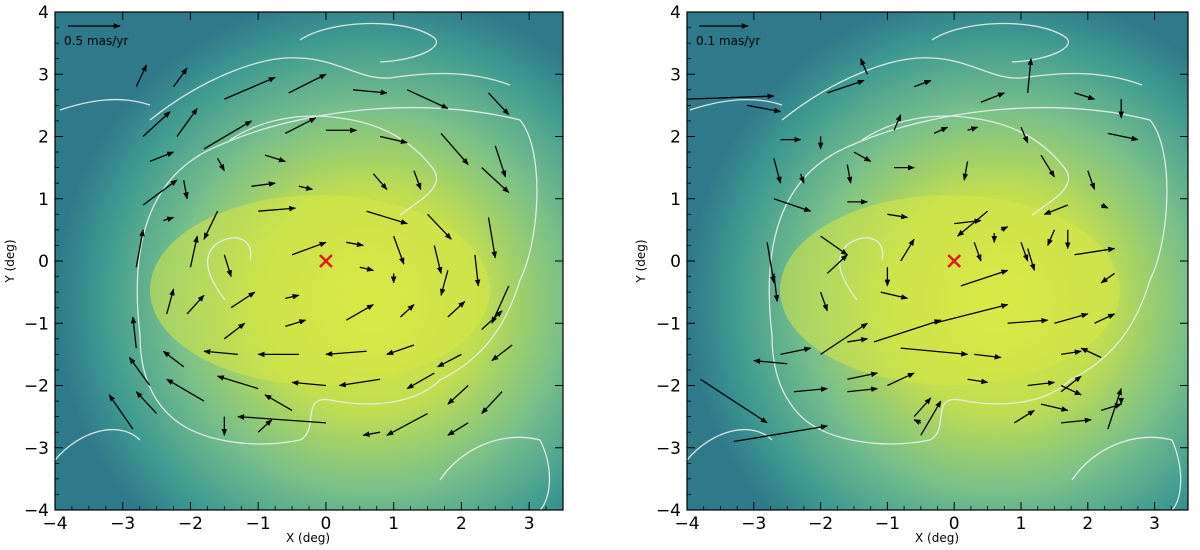 The image size is (1200, 550). What do you see at coordinates (675, 75) in the screenshot?
I see `y-tick-label: 3` at bounding box center [675, 75].